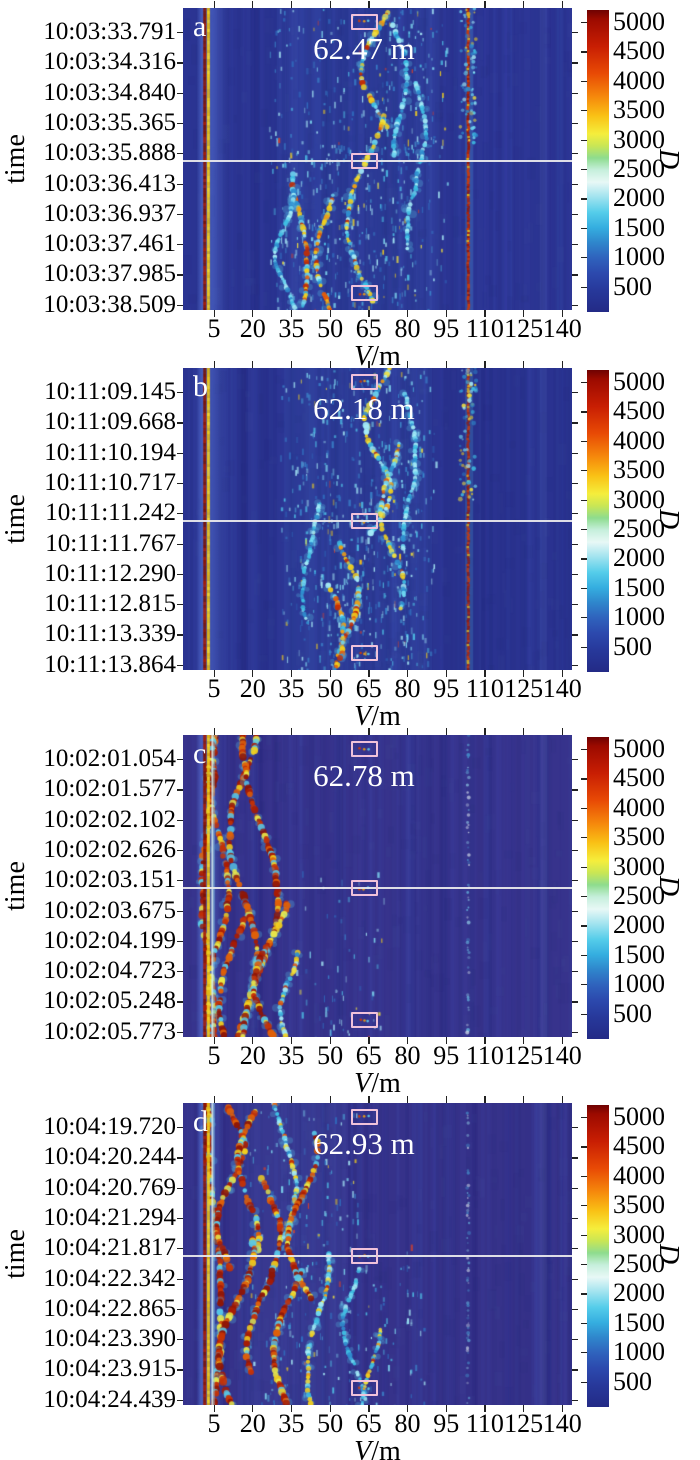 The height and width of the screenshot is (1460, 700). I want to click on time-tick-label: 10:03:33.791, so click(109, 31).